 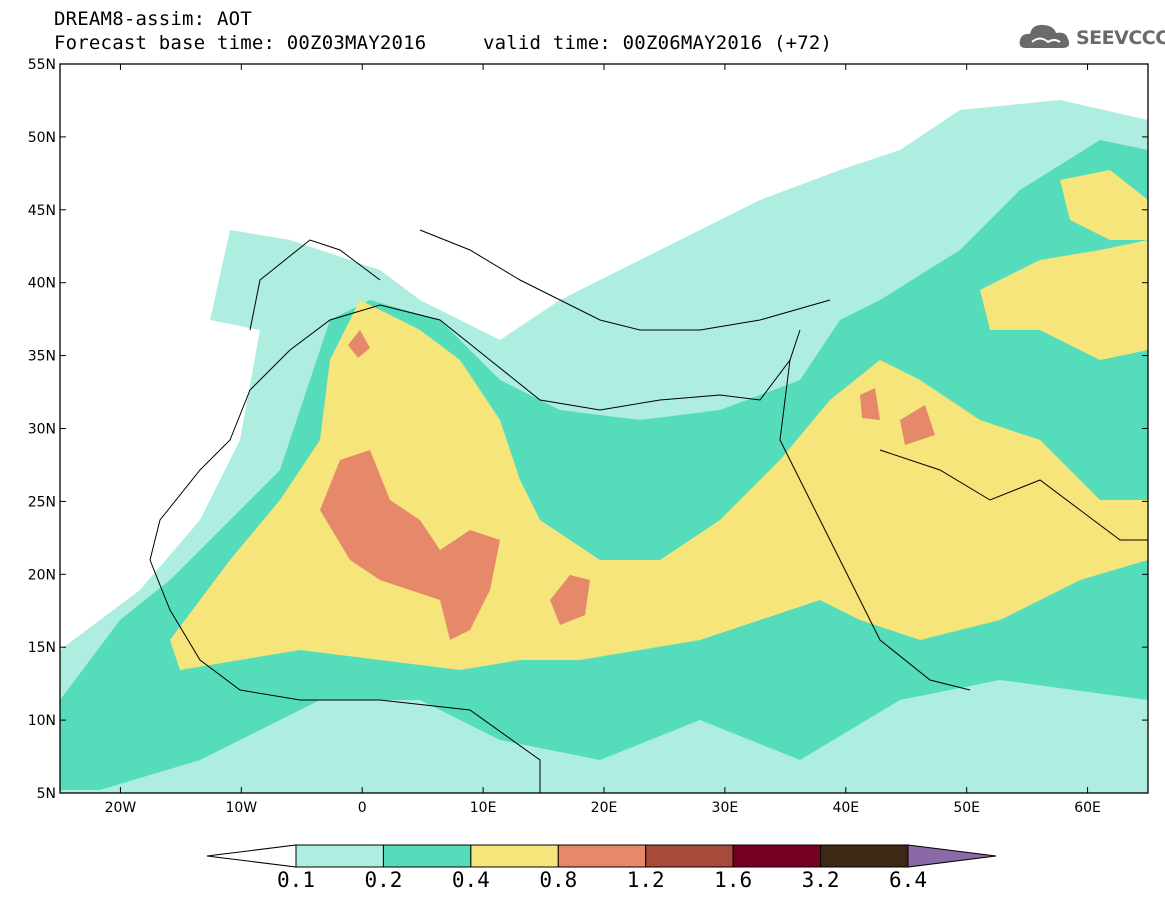 What do you see at coordinates (558, 880) in the screenshot?
I see `colorbar-label: 0.8` at bounding box center [558, 880].